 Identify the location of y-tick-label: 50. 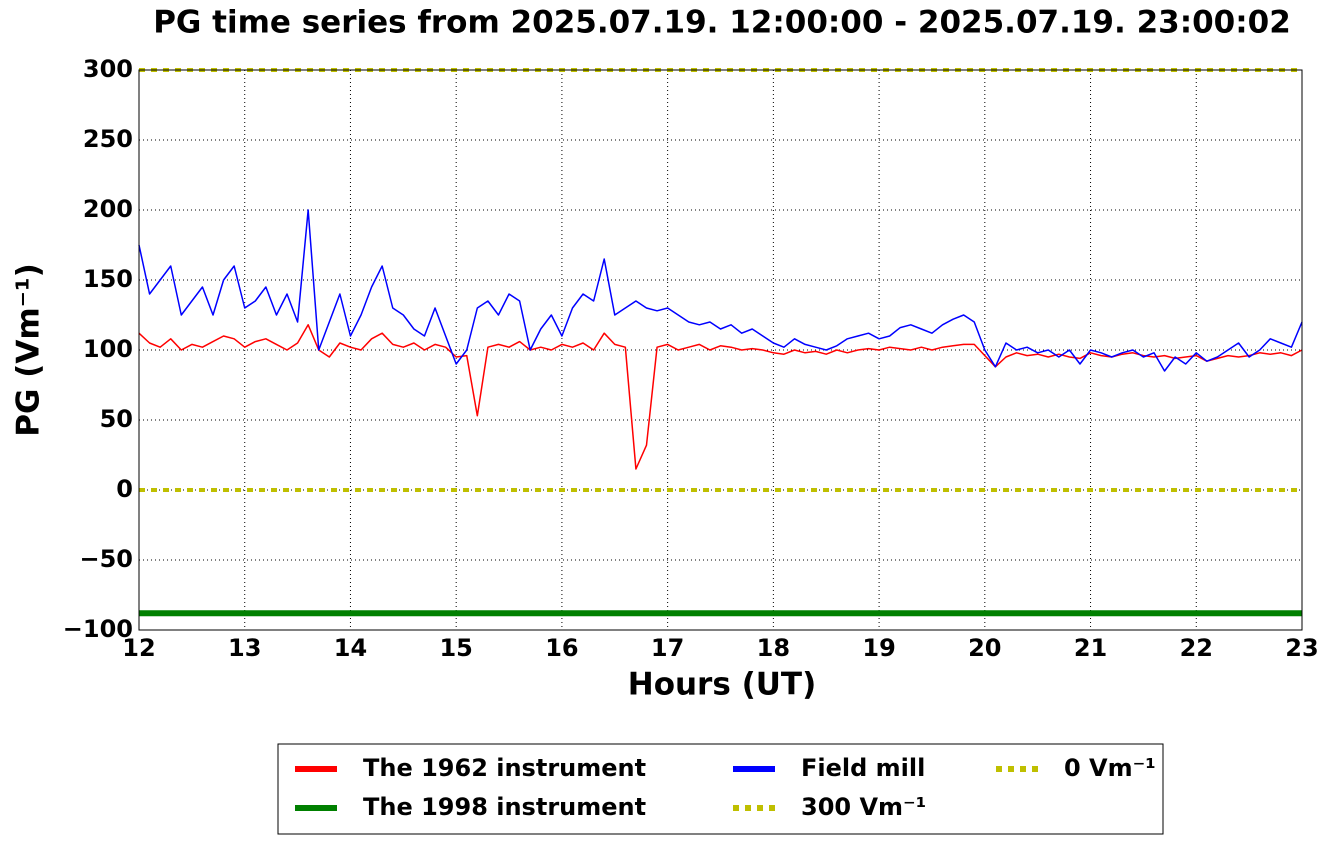
(116, 419).